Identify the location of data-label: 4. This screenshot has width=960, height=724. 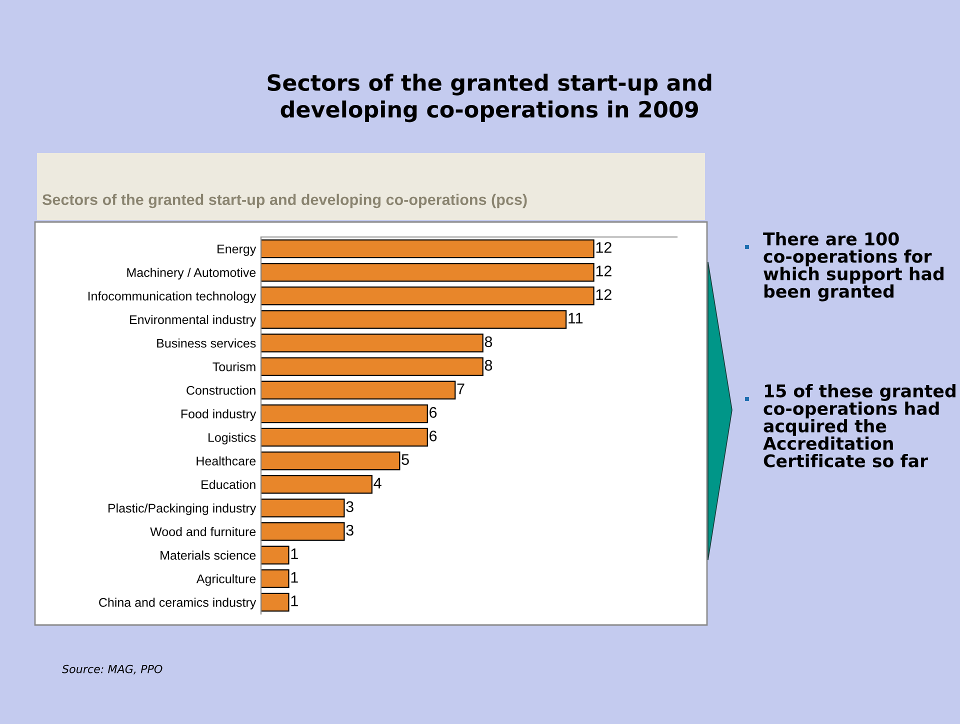
(378, 483).